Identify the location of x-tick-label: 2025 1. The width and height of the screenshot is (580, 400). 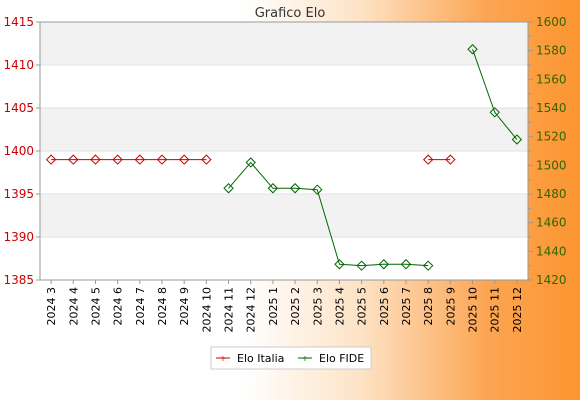
(273, 306).